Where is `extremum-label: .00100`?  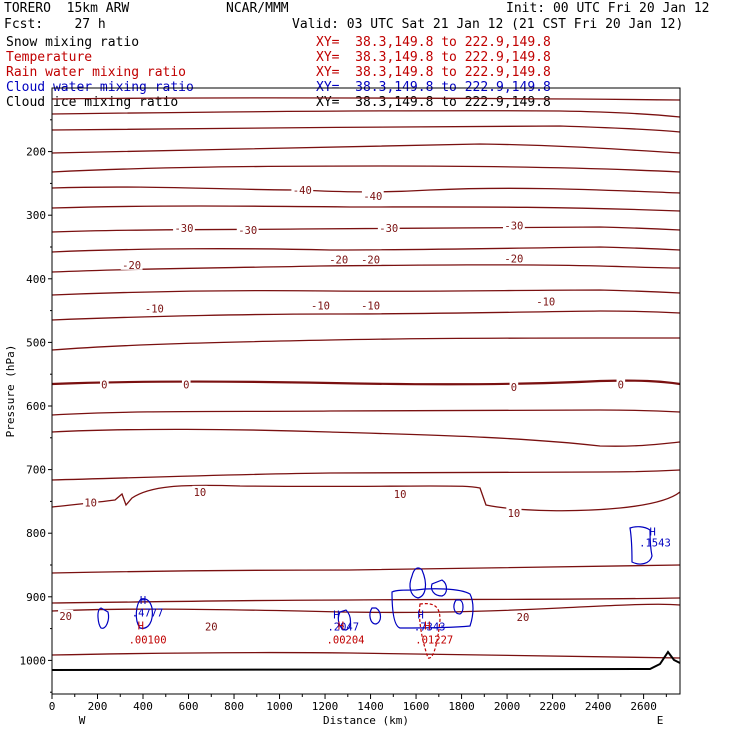 extremum-label: .00100 is located at coordinates (148, 640).